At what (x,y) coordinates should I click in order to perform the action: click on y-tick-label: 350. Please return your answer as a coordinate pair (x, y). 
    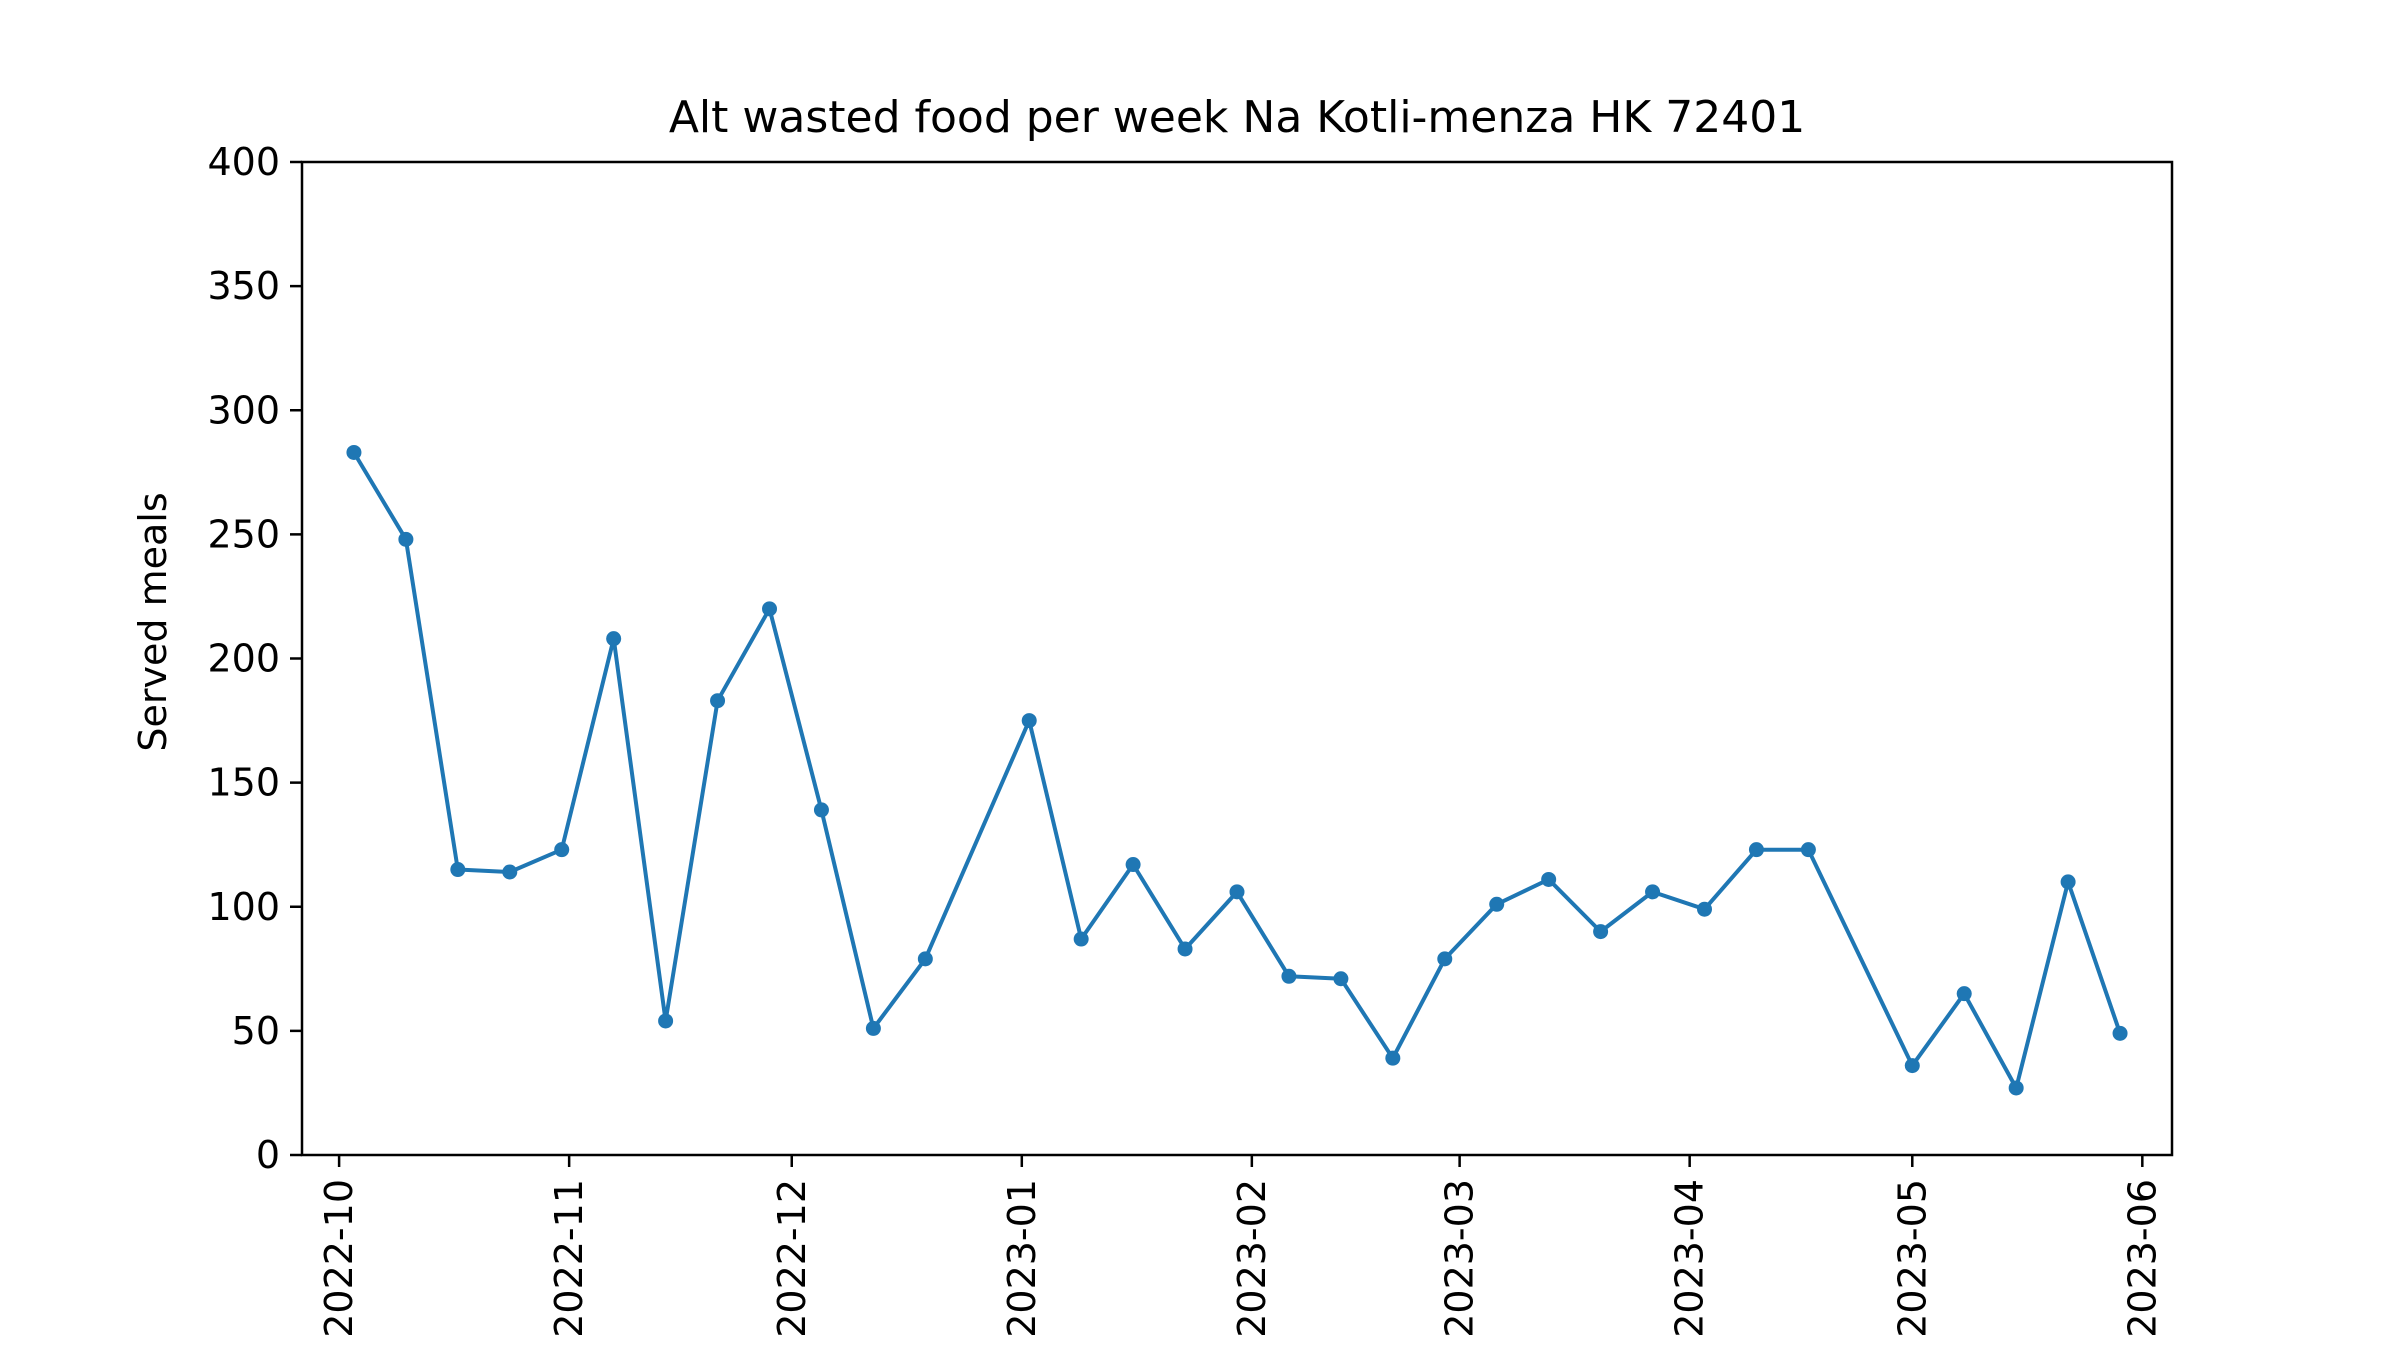
    Looking at the image, I should click on (243, 286).